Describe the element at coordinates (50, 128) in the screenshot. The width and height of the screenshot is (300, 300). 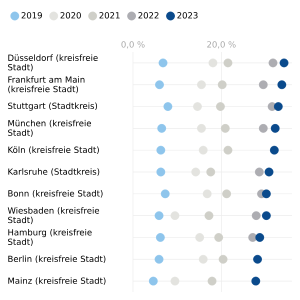
I see `y-tick-label: München (kreisfreie Stadt)` at that location.